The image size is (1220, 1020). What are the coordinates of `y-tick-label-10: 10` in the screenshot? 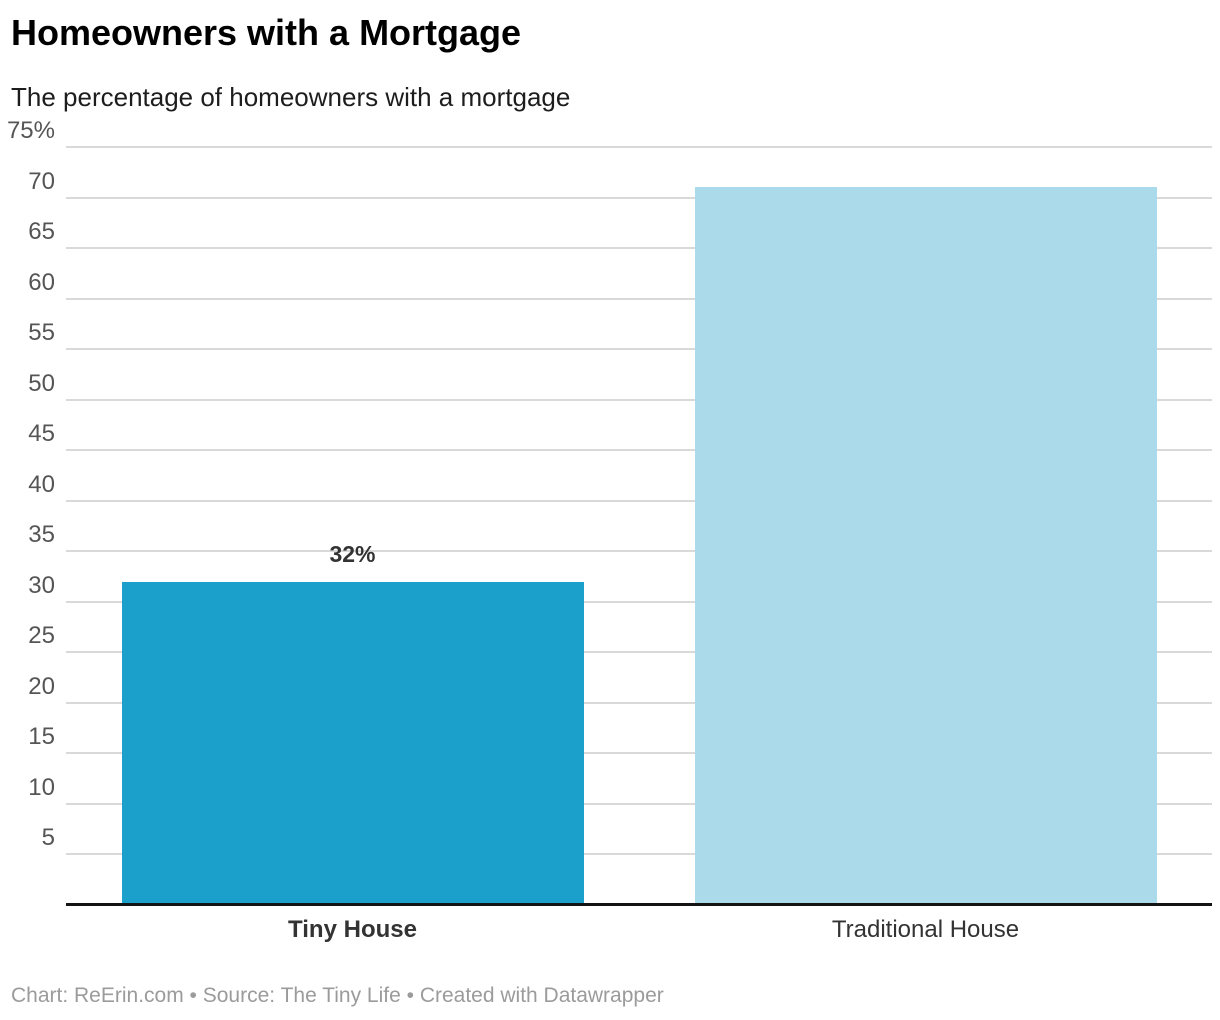 It's located at (41, 787).